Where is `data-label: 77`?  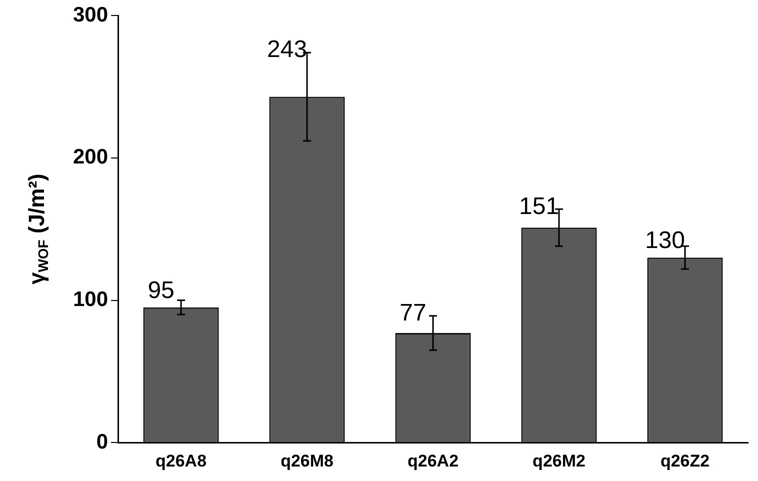
data-label: 77 is located at coordinates (413, 313).